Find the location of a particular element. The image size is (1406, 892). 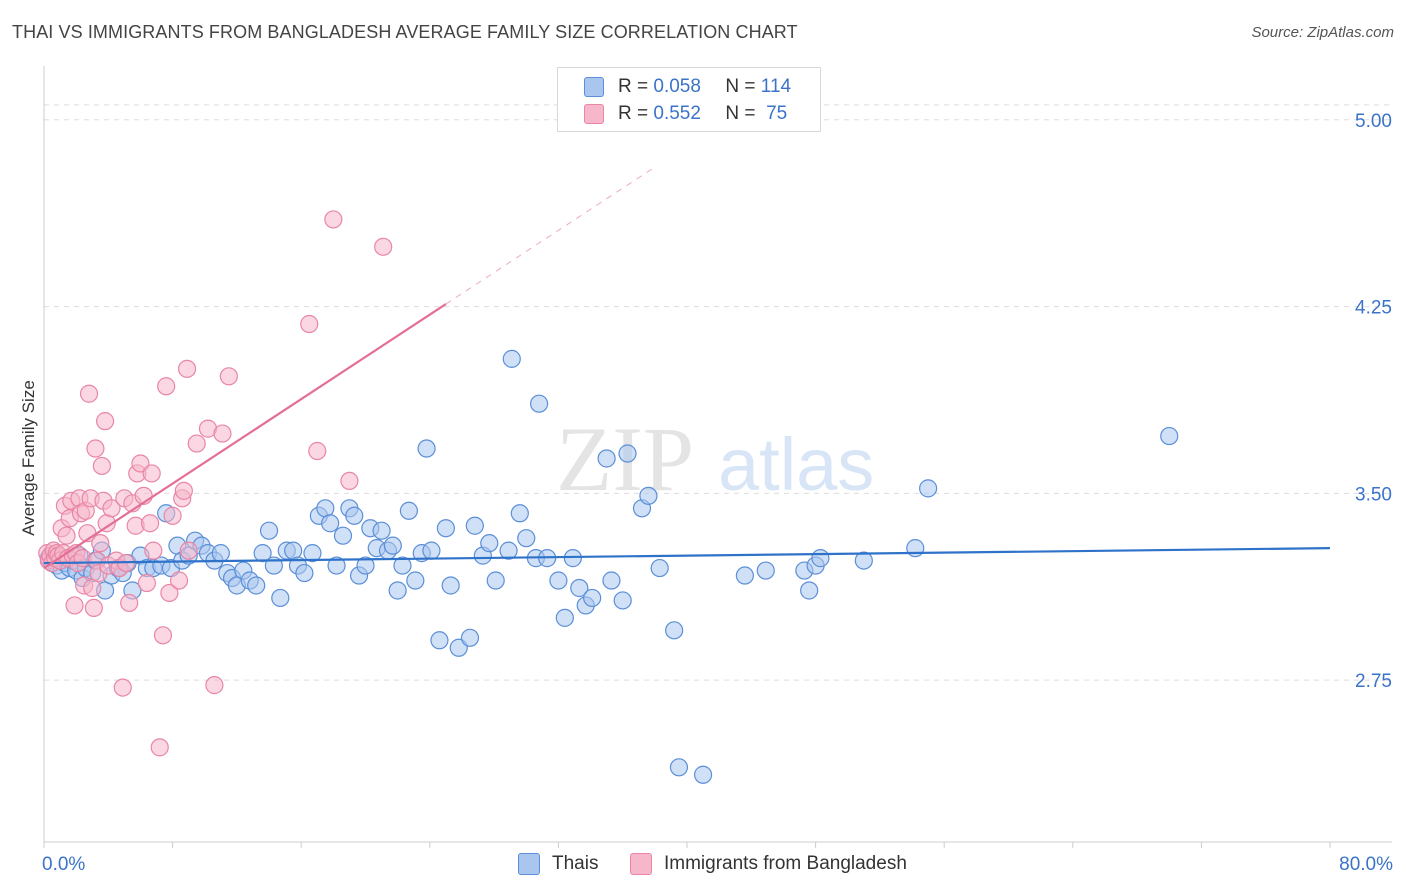

watermark-atlas: atlas is located at coordinates (796, 464).